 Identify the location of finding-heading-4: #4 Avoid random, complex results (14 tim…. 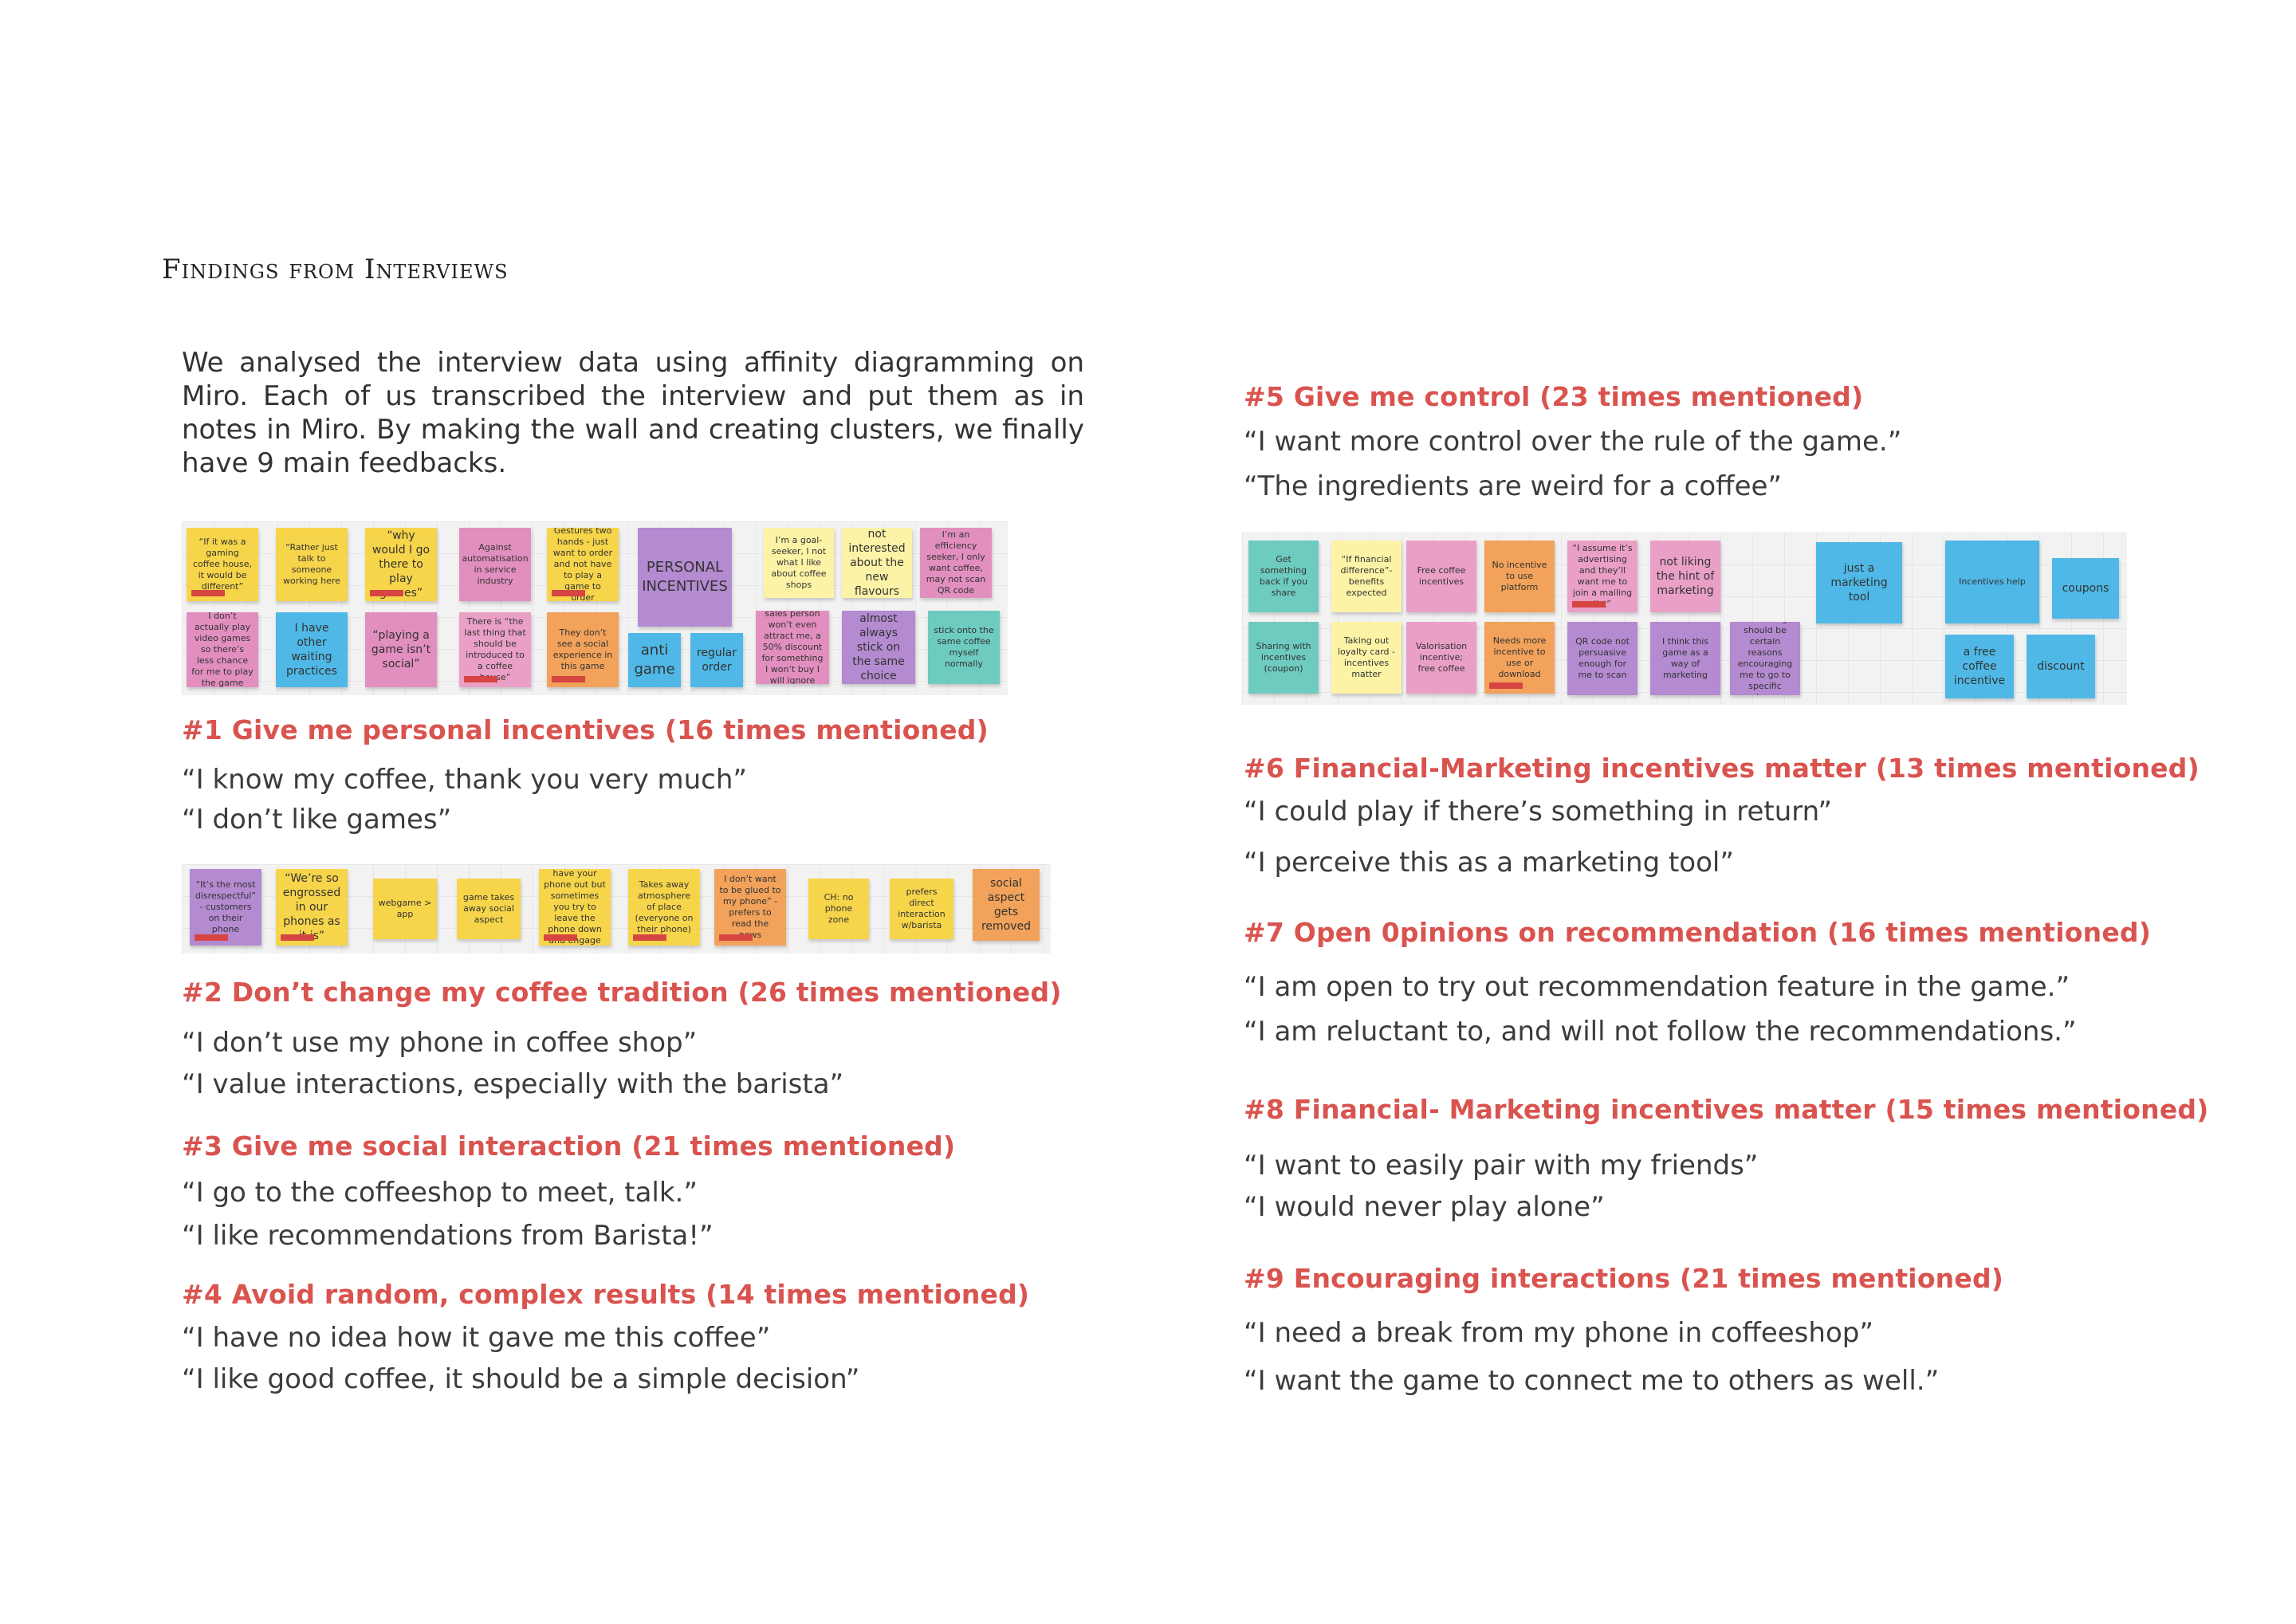
(606, 1295).